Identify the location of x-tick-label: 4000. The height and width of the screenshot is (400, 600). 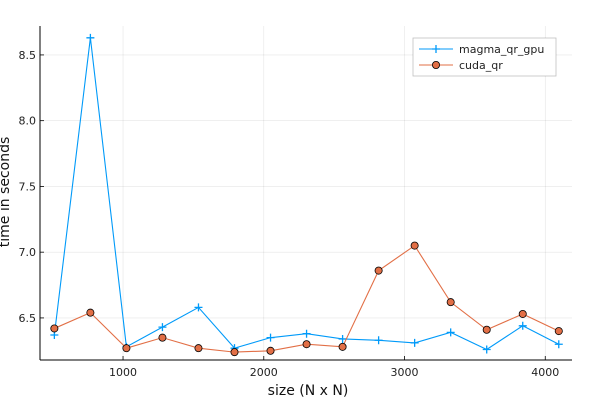
(545, 372).